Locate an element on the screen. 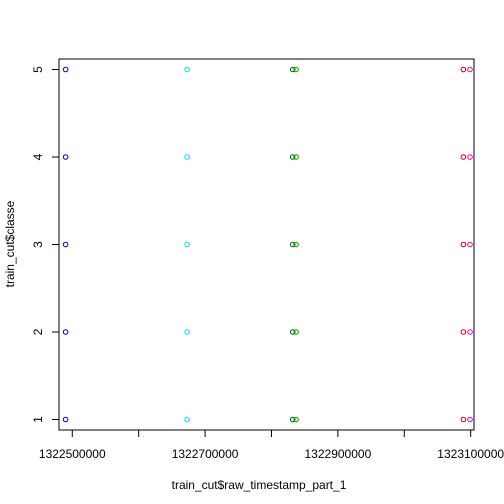  x-axis-label: train_cut$raw_timestamp_part_1 is located at coordinates (259, 485).